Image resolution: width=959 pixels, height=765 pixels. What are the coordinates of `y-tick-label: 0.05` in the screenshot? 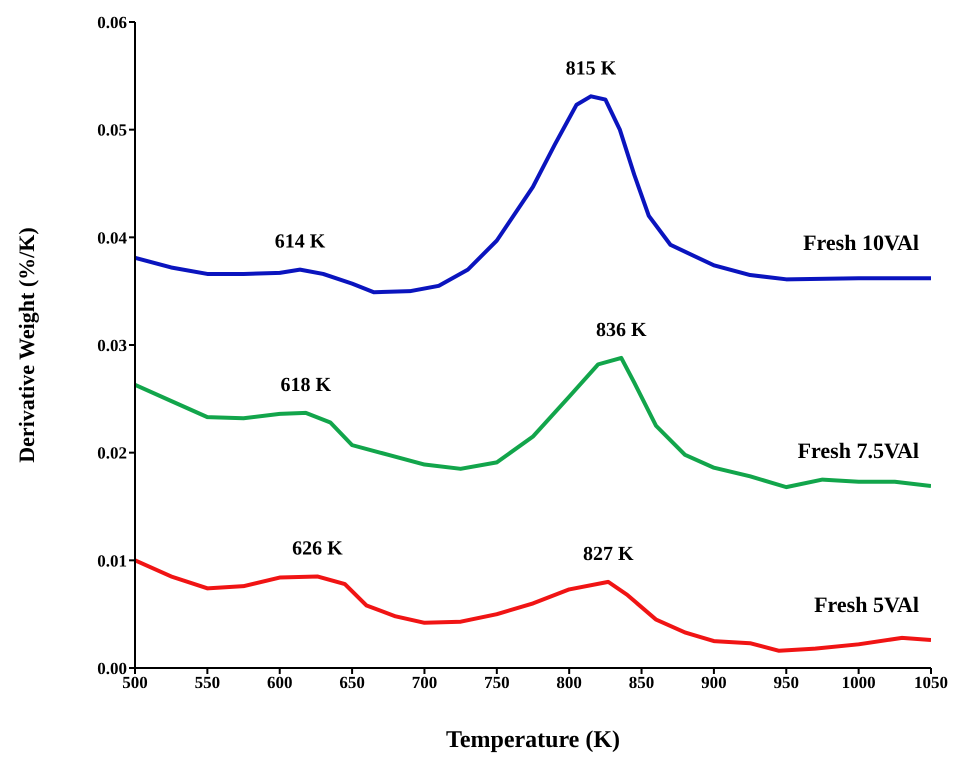 It's located at (112, 130).